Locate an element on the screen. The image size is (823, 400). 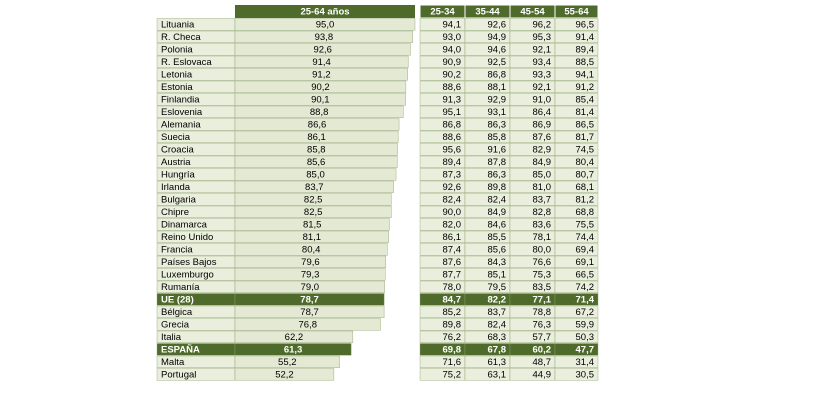
group-cell-value: 84,9 is located at coordinates (542, 162).